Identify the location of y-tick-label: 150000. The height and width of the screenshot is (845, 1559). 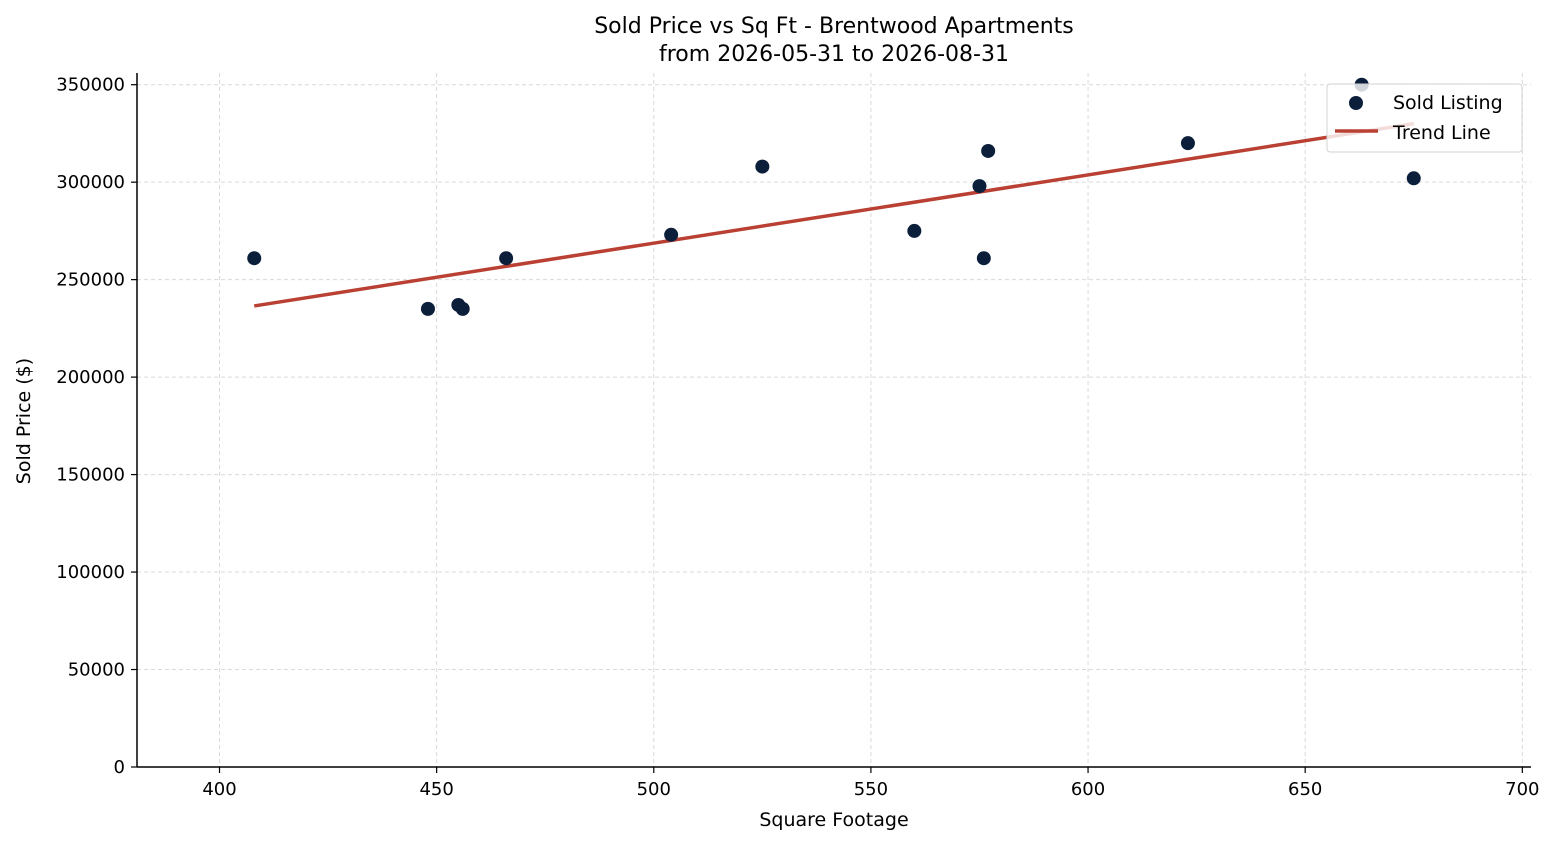
(90, 475).